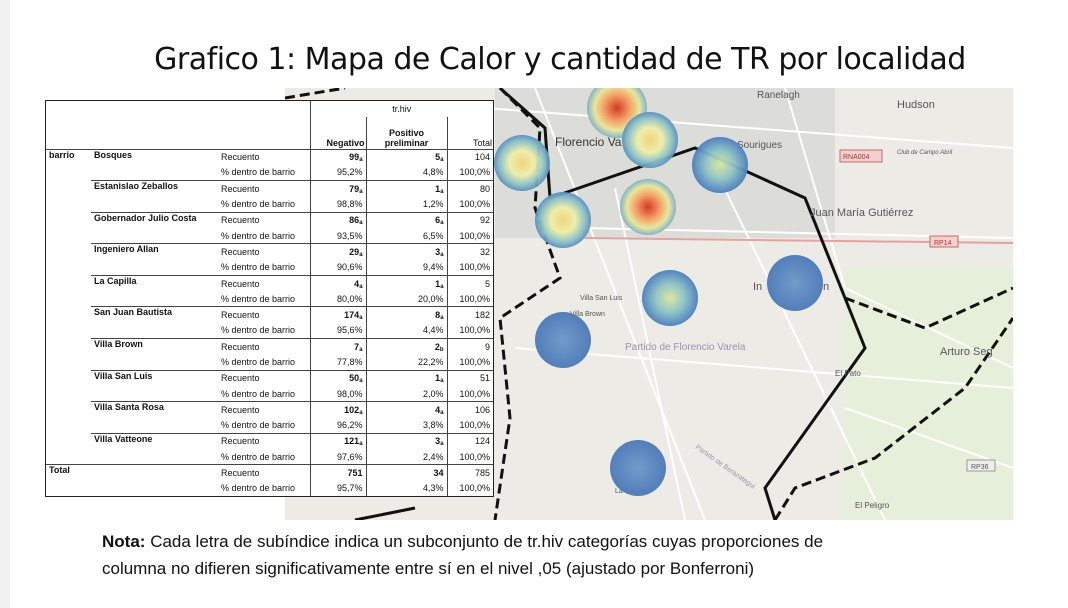  I want to click on row: % dentro de barrio 95,7% 4,3% 100,0%, so click(270, 488).